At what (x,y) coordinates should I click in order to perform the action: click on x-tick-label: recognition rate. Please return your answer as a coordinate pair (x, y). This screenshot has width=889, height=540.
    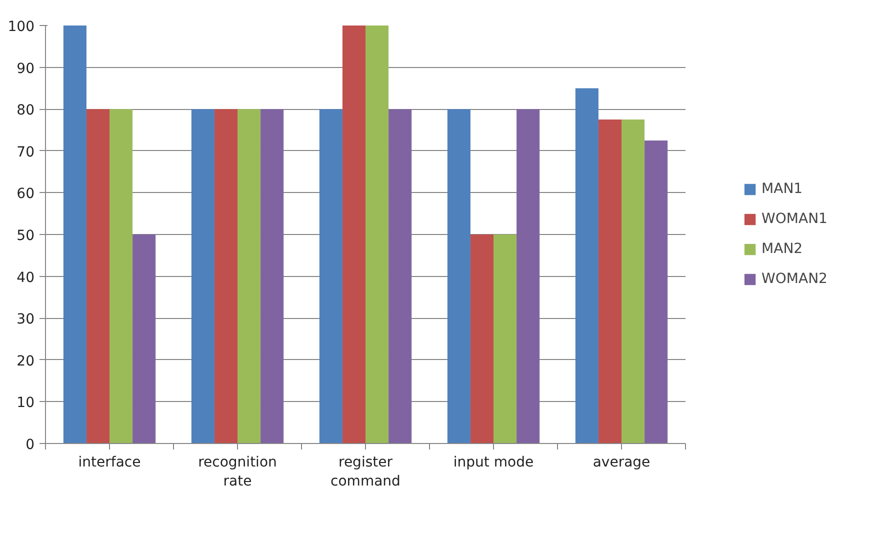
    Looking at the image, I should click on (237, 472).